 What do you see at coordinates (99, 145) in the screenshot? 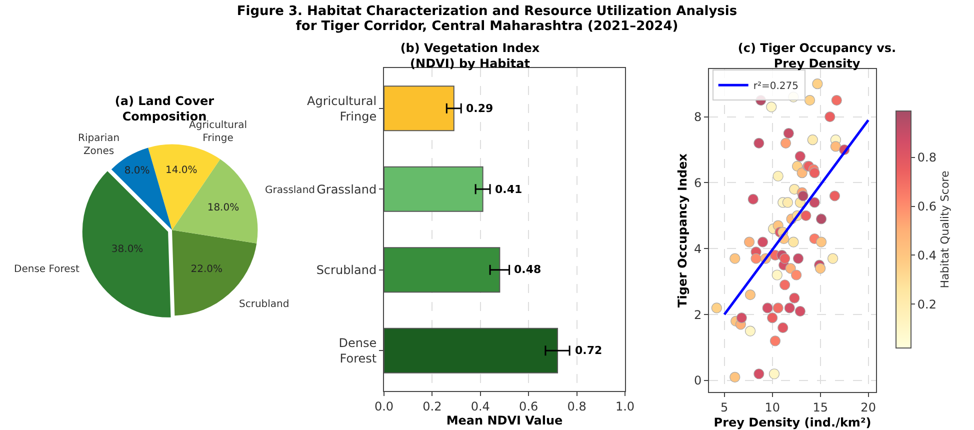
I see `slice-label: Riparian Zones` at bounding box center [99, 145].